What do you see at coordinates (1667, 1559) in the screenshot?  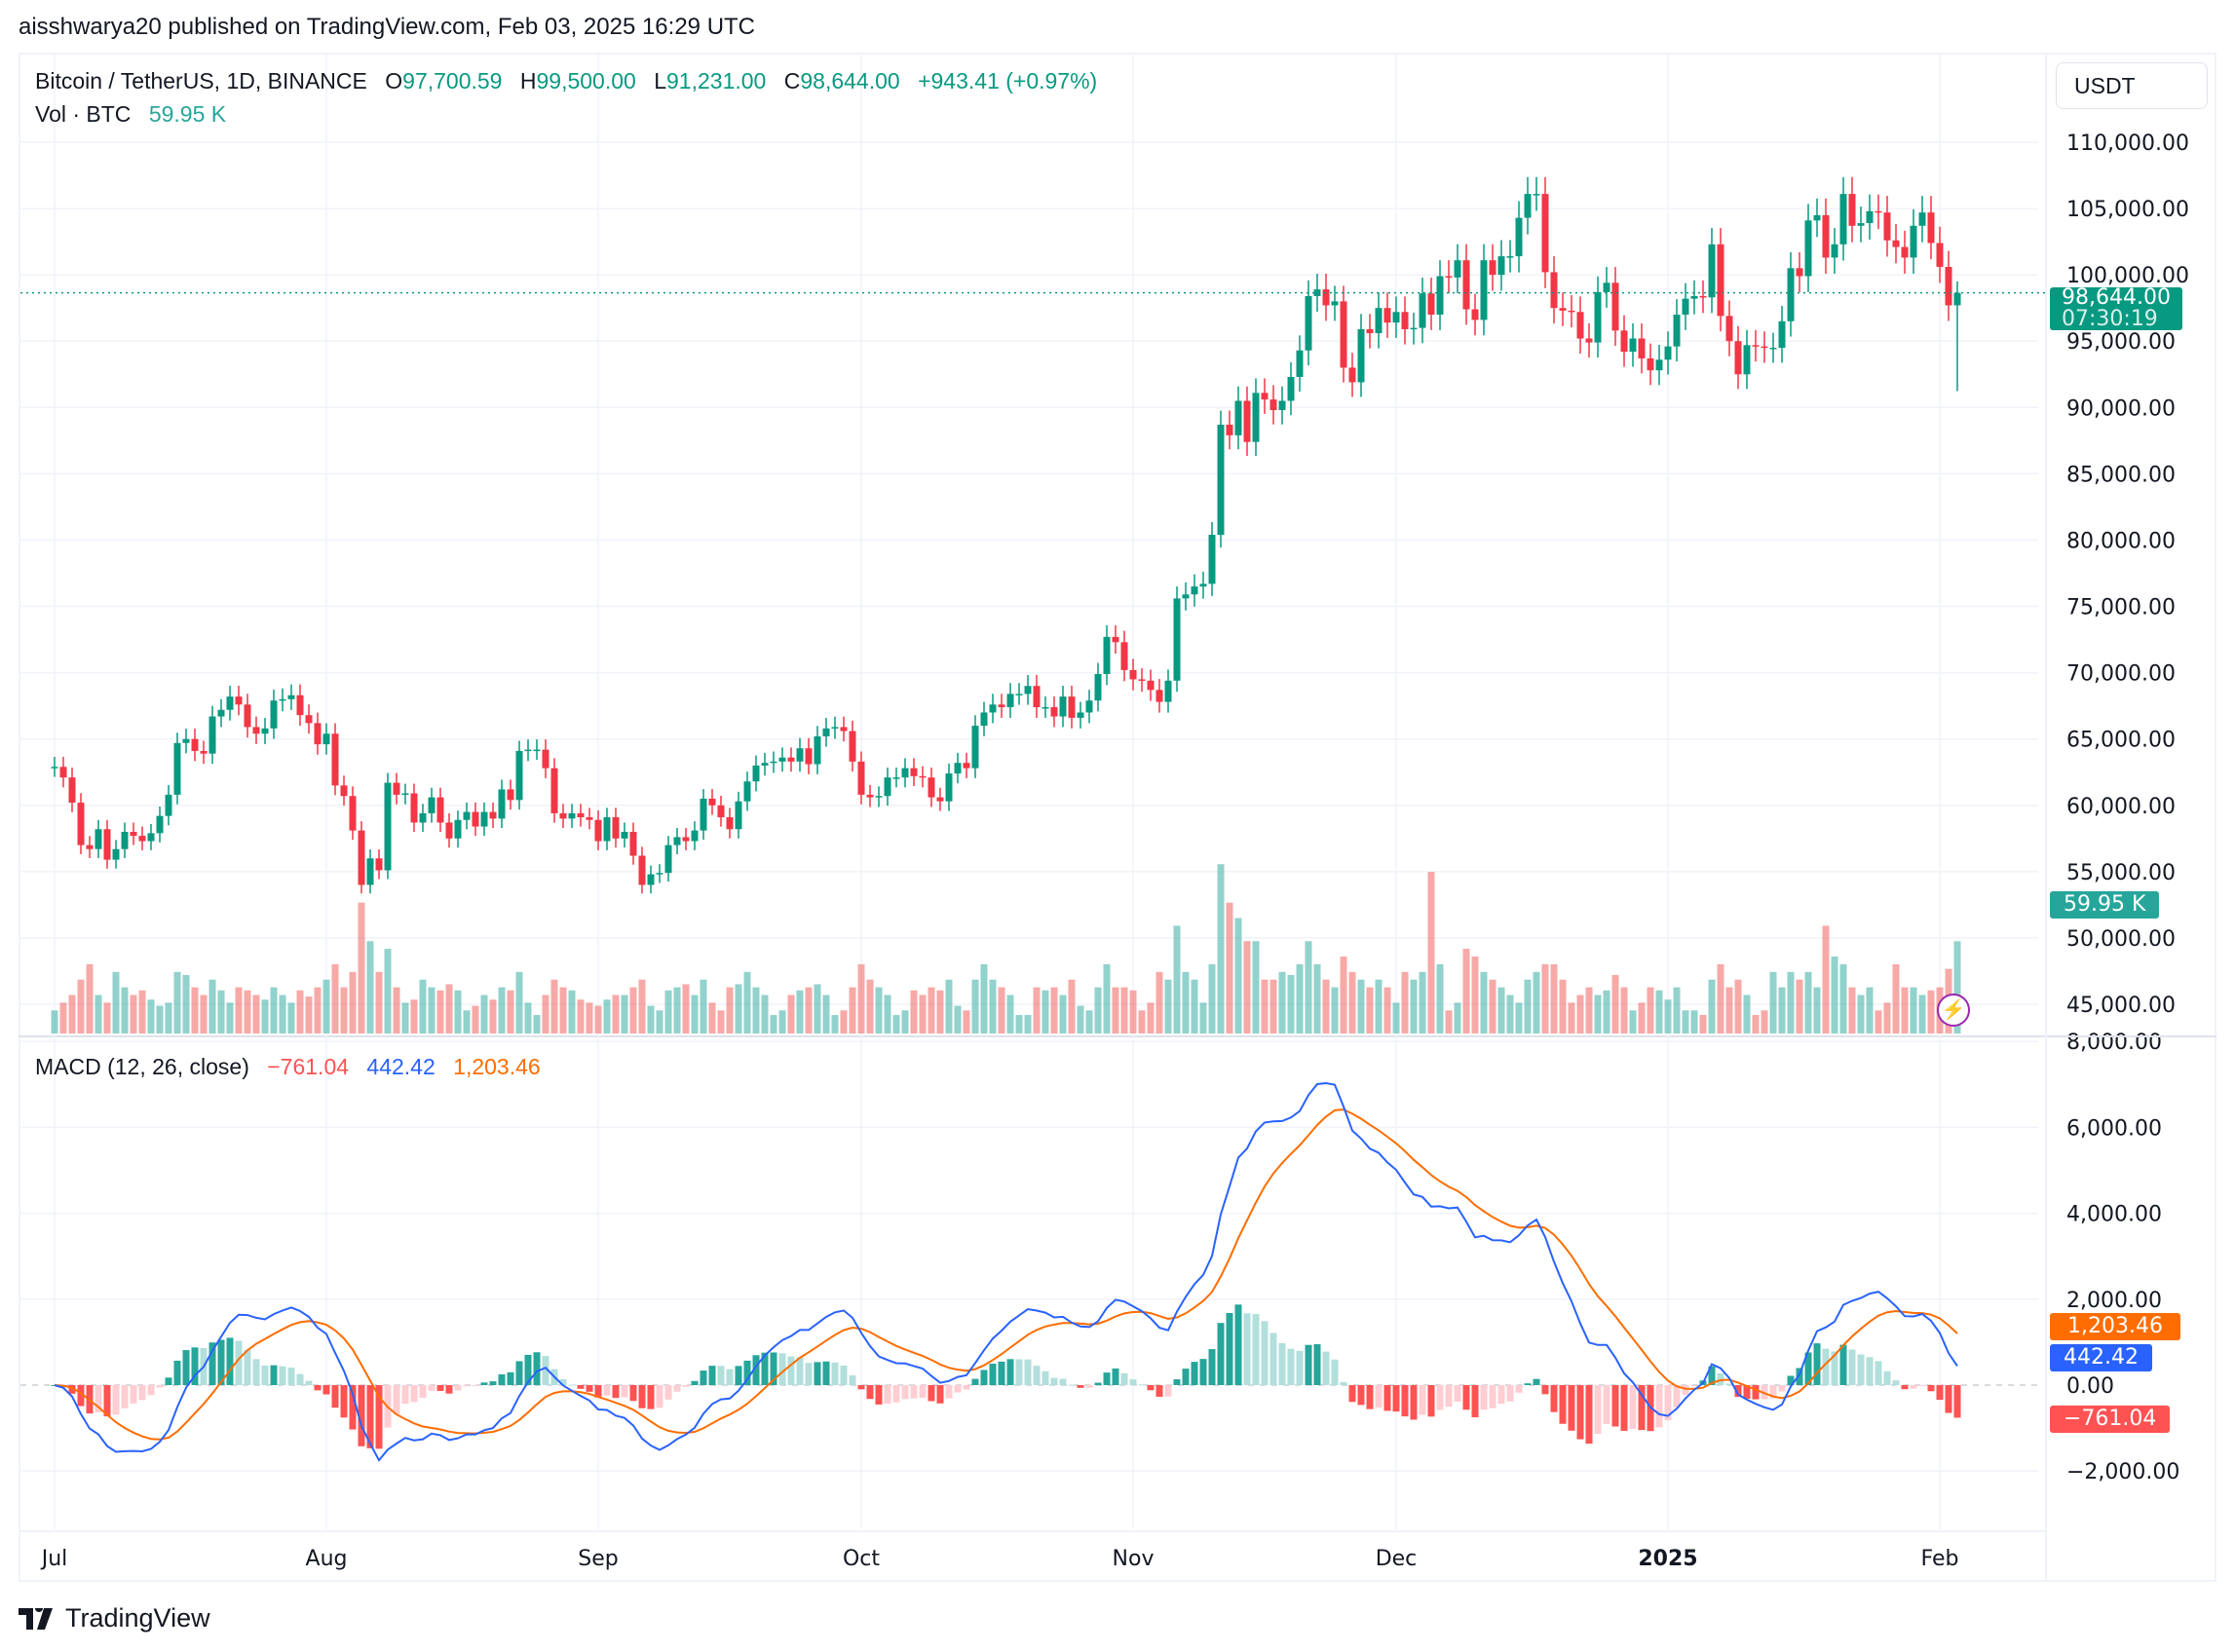 I see `time-tick-label: 2025` at bounding box center [1667, 1559].